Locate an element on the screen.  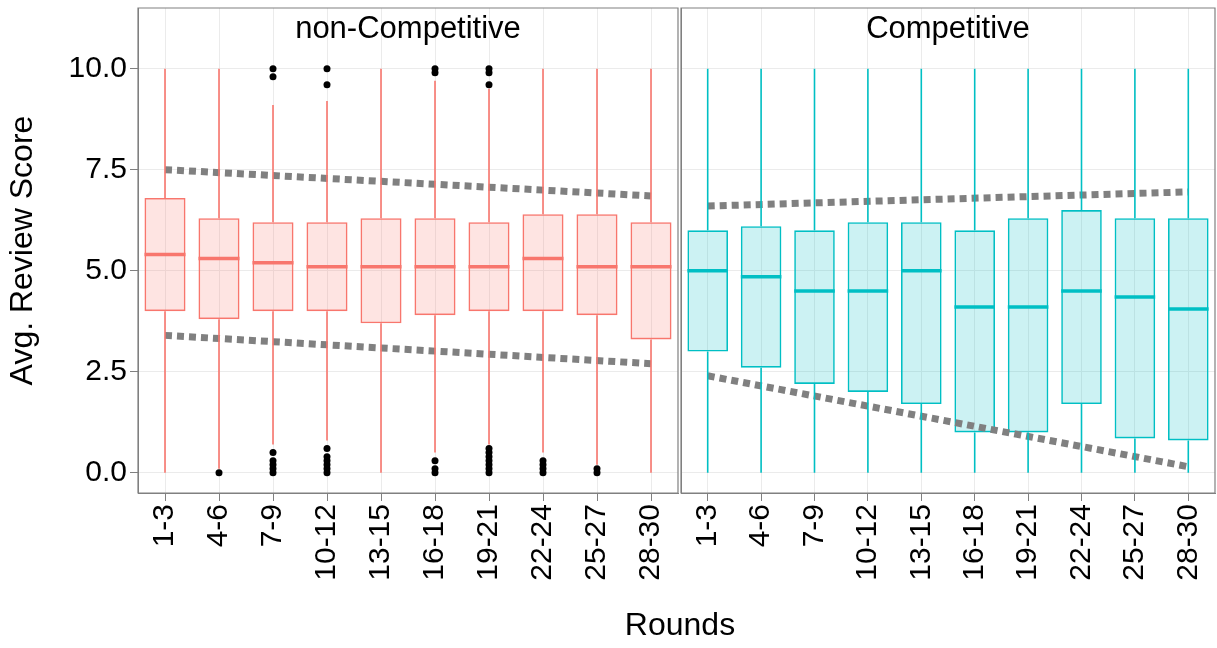
y-tick-label: 0.0 is located at coordinates (106, 471).